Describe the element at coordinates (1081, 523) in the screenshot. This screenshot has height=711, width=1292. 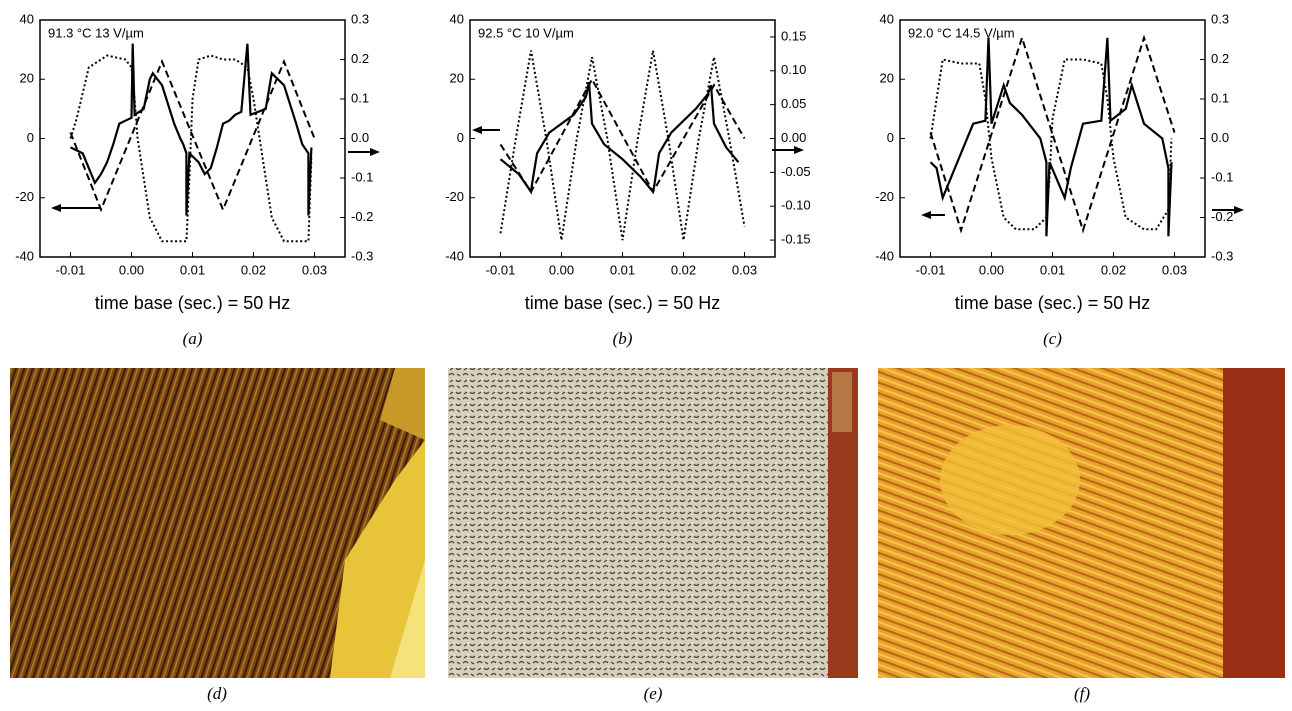
I see `micrograph-f` at that location.